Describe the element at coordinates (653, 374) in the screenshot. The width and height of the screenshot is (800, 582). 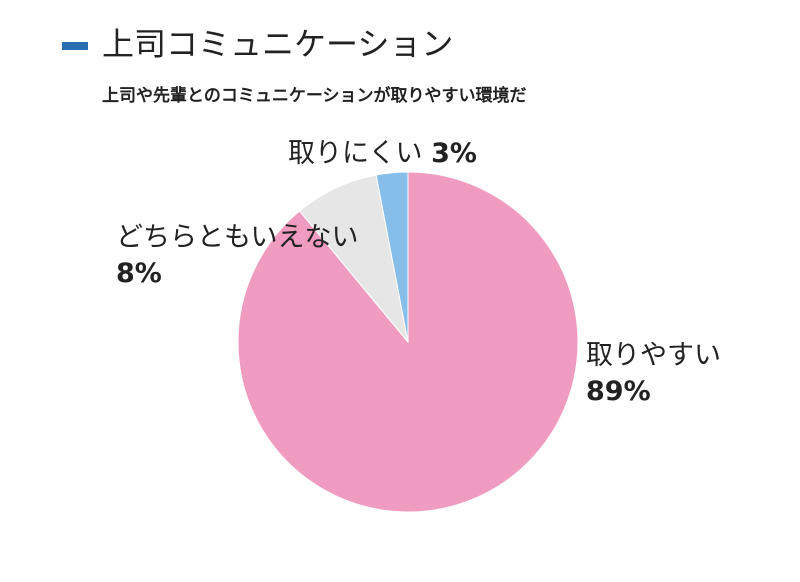
I see `slice-label-easy: 取りやすい 89%` at that location.